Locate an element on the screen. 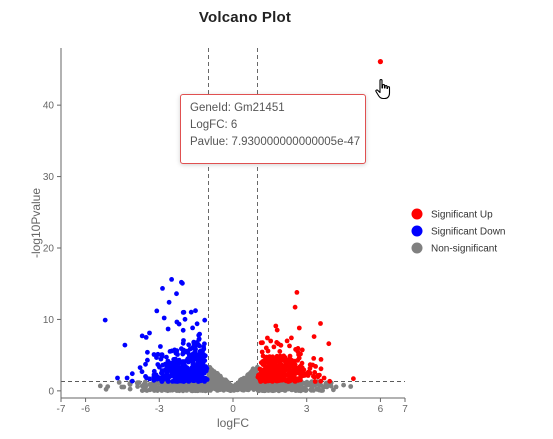 The width and height of the screenshot is (553, 439). x-tick-label: 6 is located at coordinates (381, 409).